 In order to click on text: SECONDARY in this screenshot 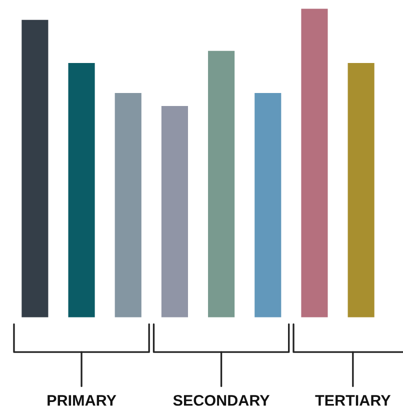, I will do `click(221, 400)`.